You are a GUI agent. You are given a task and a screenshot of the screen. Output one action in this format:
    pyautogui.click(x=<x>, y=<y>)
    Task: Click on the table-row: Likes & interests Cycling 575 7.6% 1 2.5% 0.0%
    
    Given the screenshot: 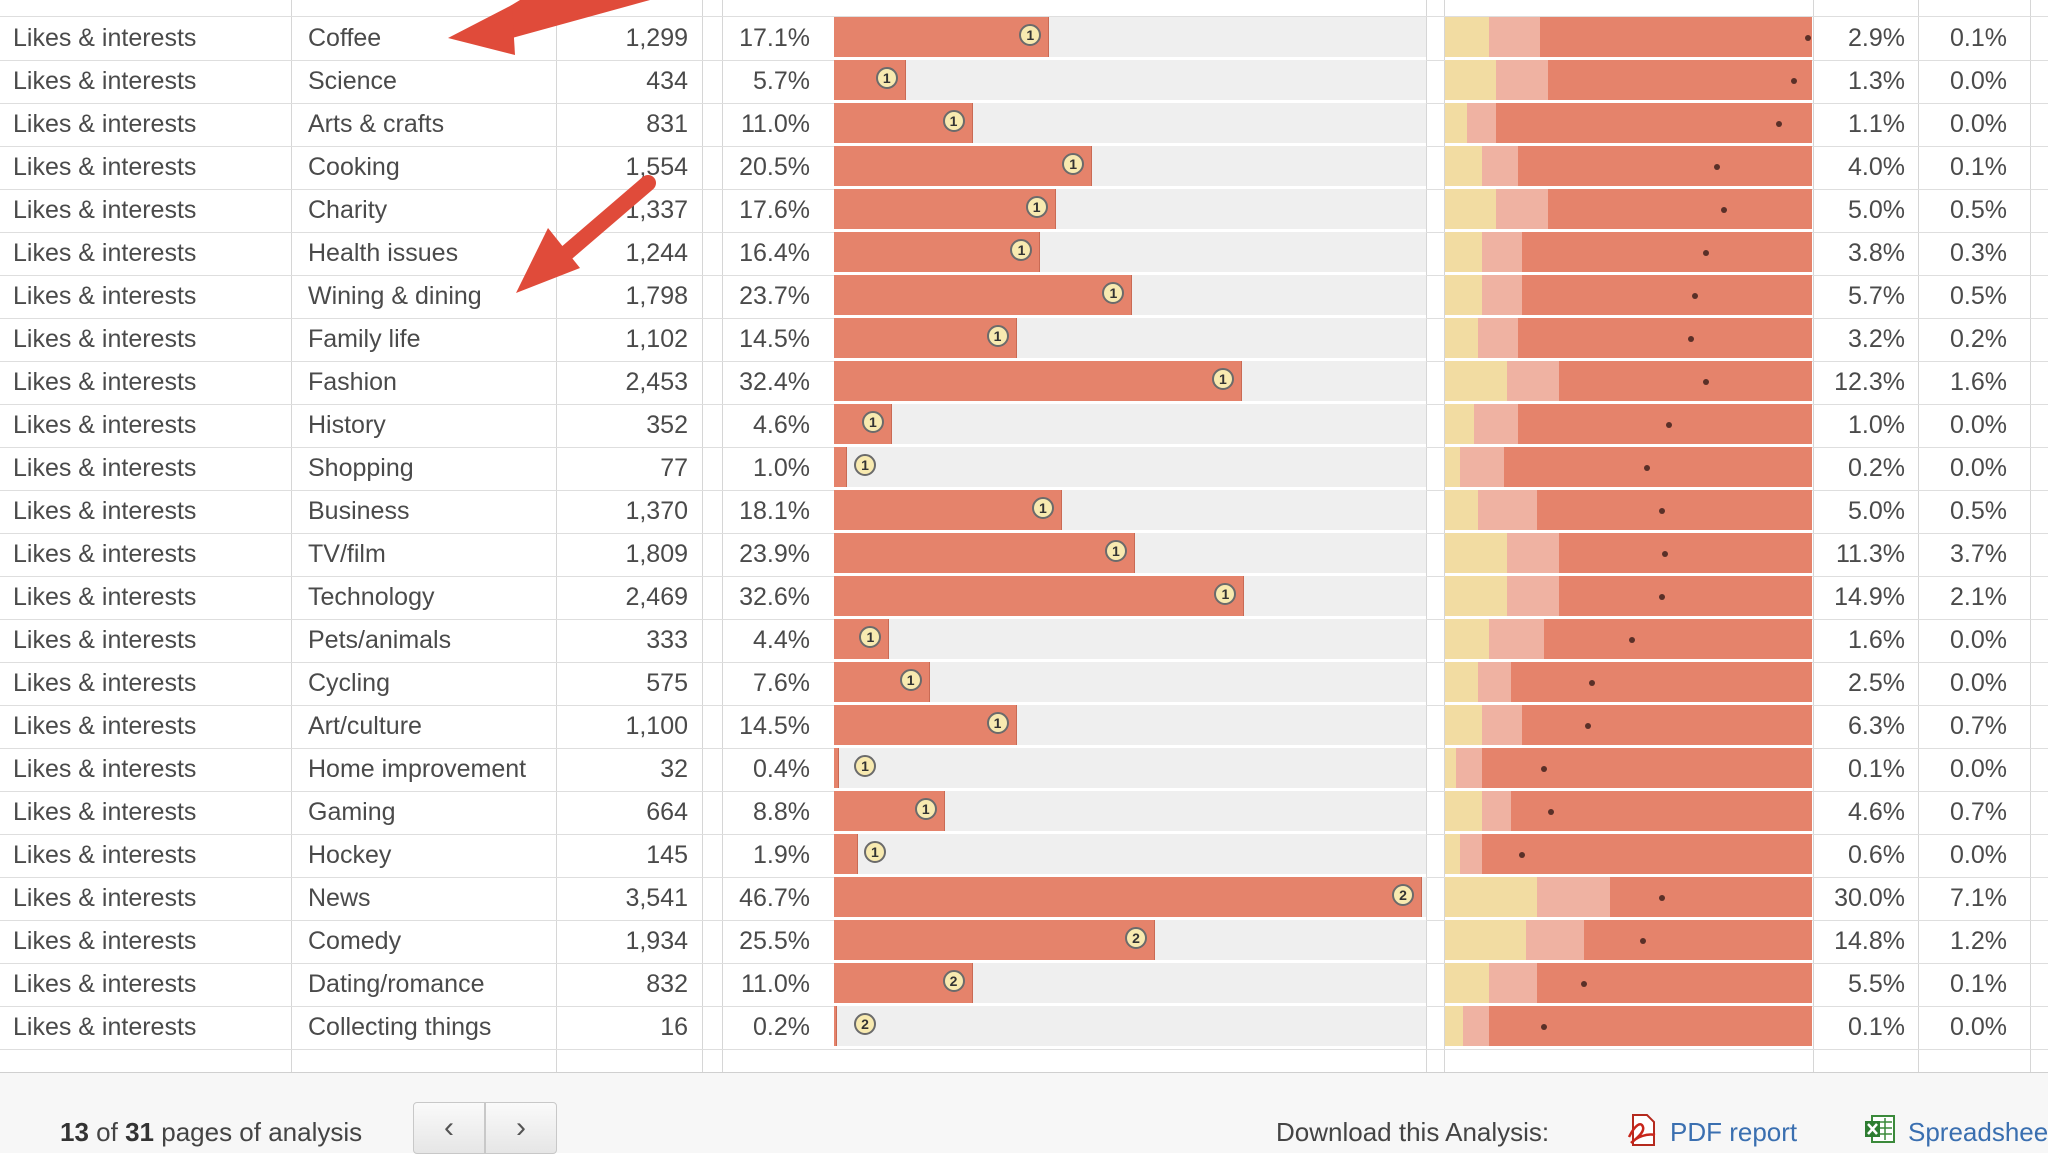 What is the action you would take?
    pyautogui.click(x=1024, y=683)
    